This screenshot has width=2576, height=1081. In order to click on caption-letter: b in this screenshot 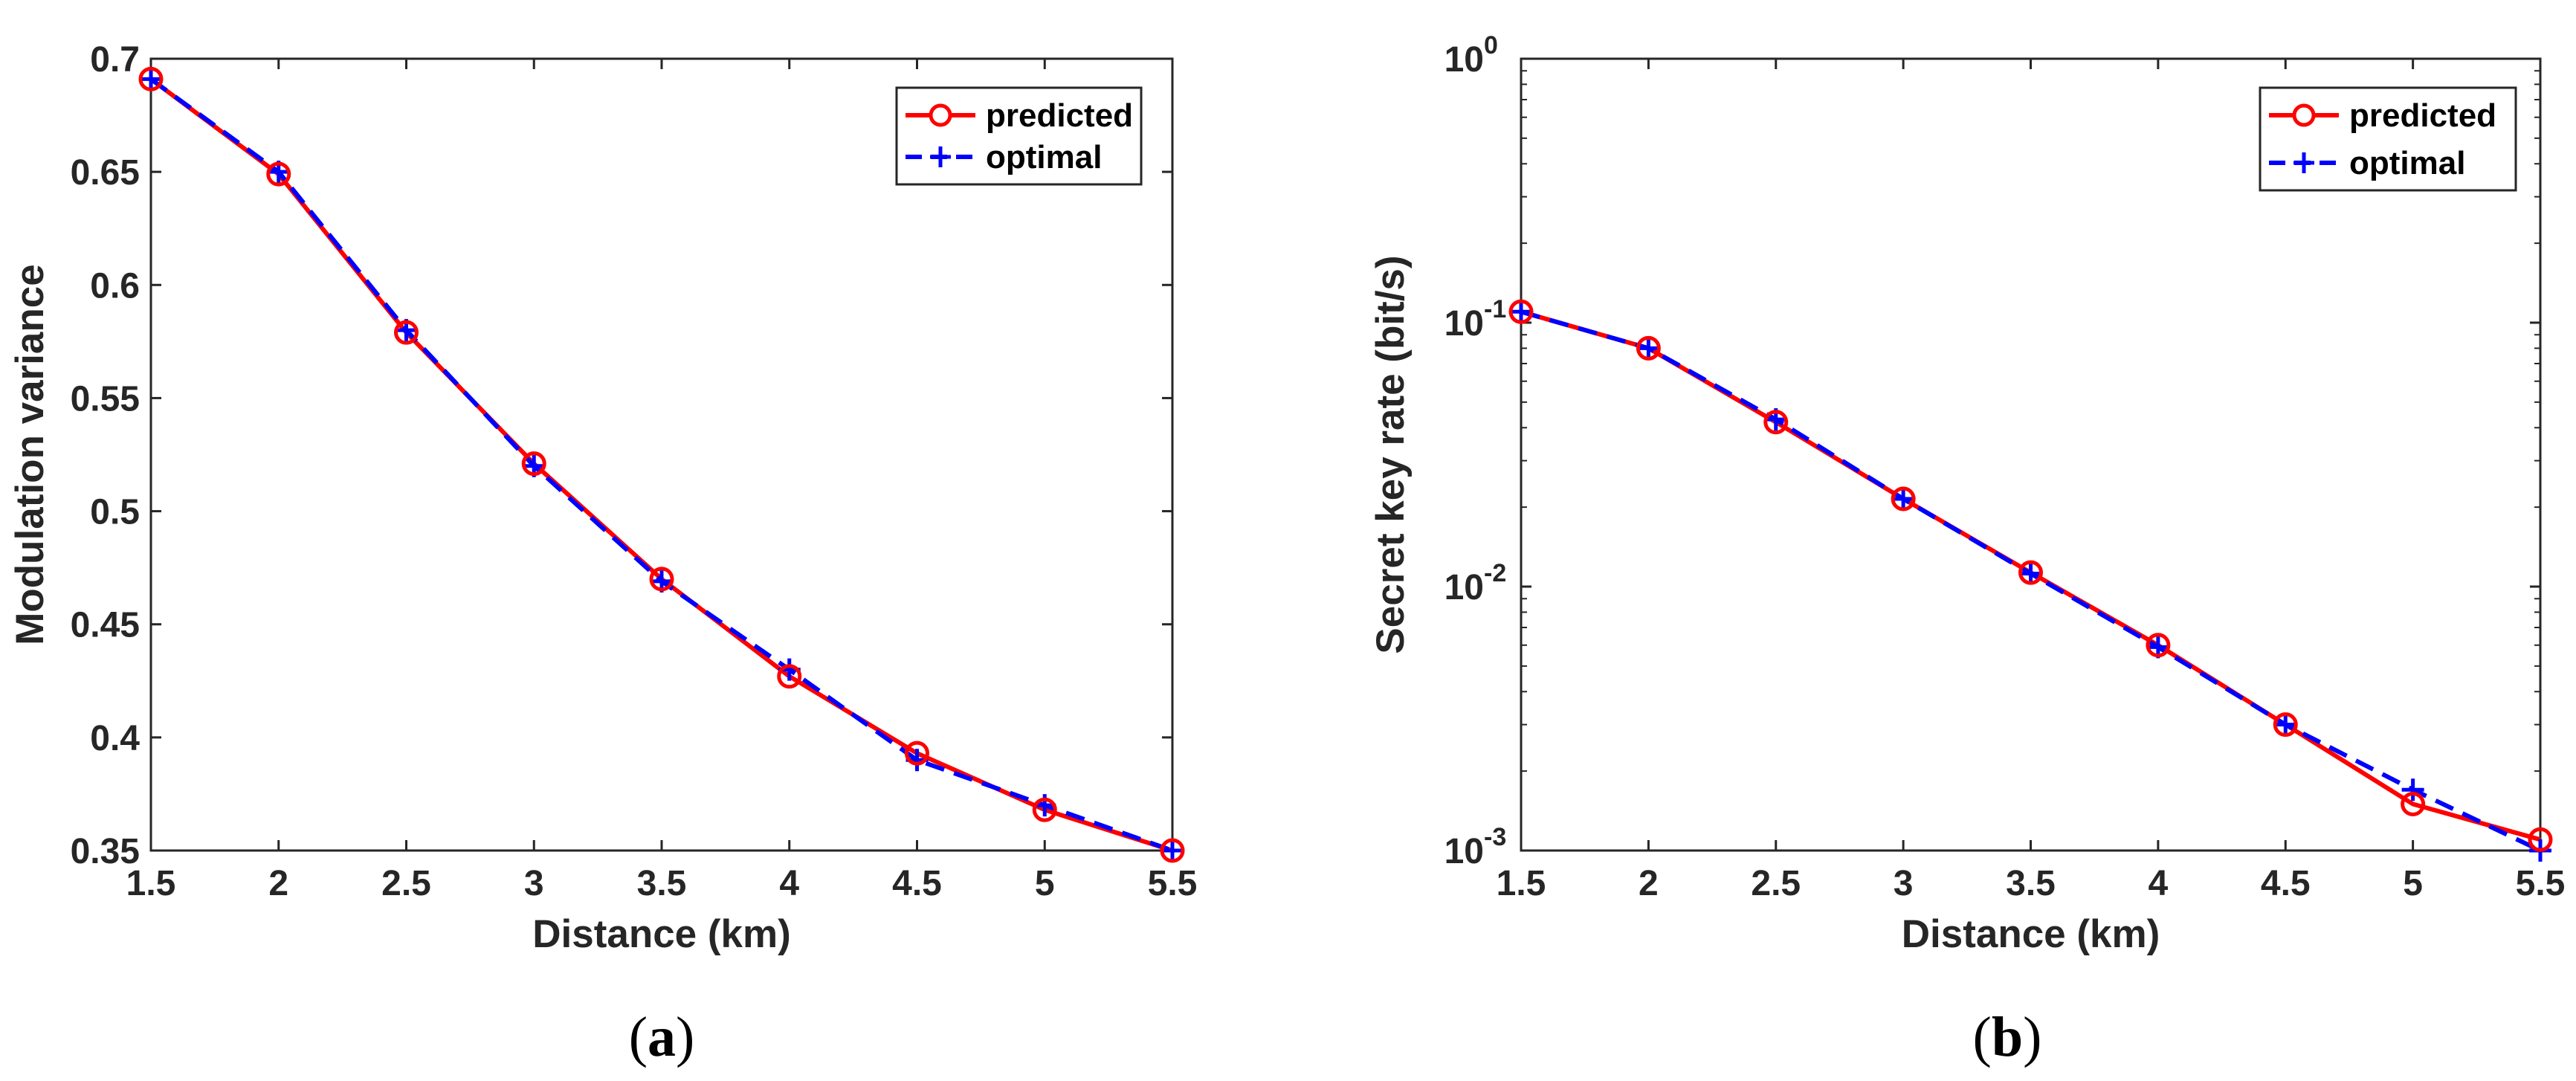, I will do `click(2007, 1037)`.